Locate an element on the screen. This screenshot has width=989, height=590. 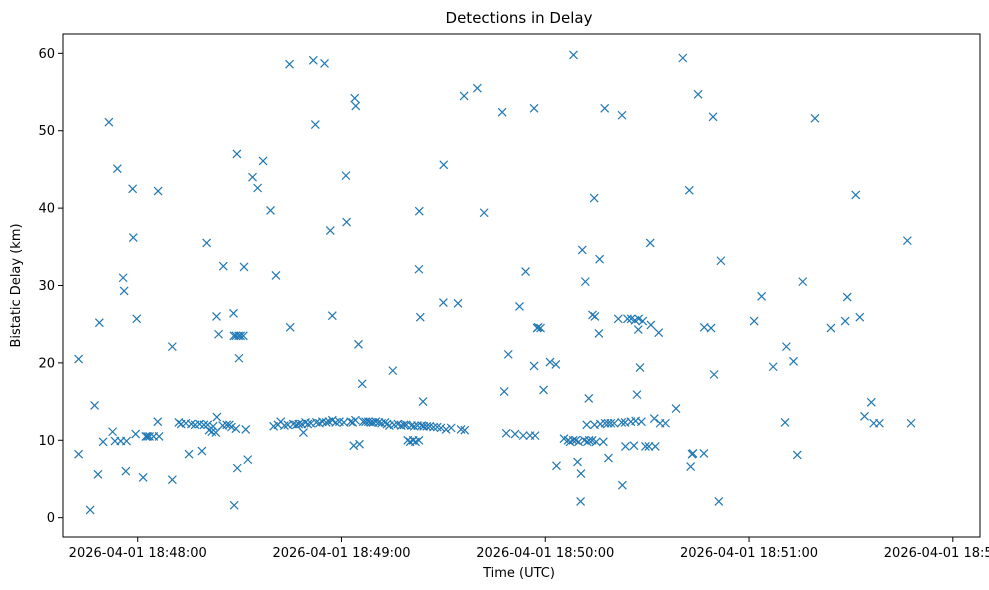
y-tick-label: 20 is located at coordinates (46, 363).